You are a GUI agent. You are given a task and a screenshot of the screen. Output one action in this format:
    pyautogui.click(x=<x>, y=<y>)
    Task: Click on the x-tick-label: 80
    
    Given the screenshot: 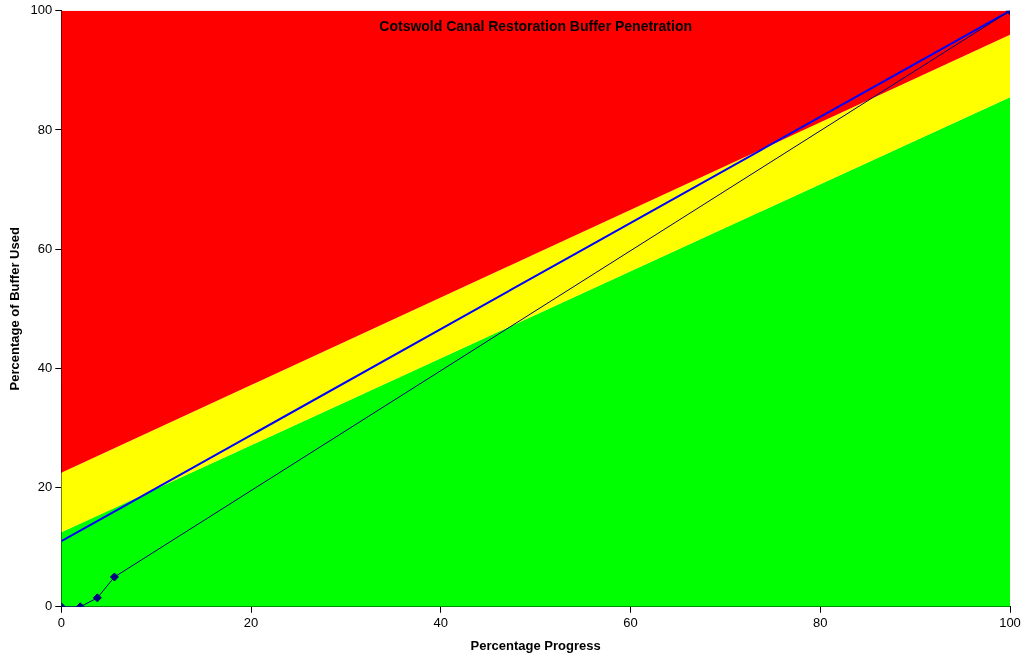 What is the action you would take?
    pyautogui.click(x=820, y=623)
    